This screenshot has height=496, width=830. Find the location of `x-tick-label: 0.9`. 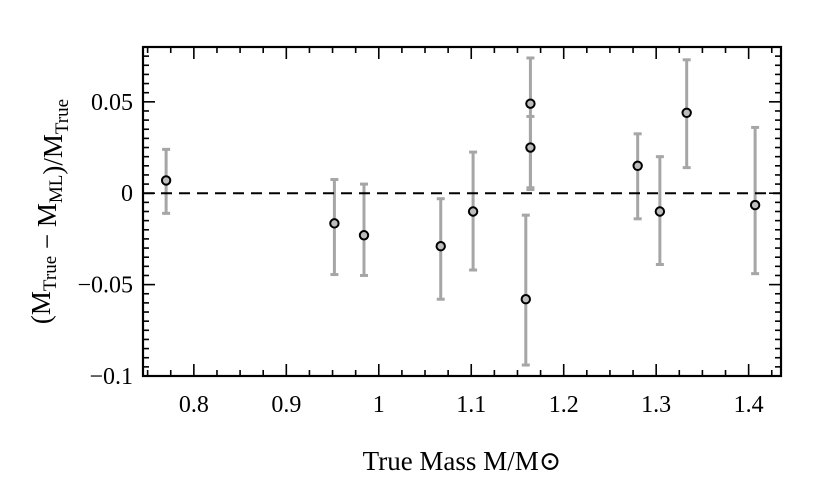

x-tick-label: 0.9 is located at coordinates (286, 405).